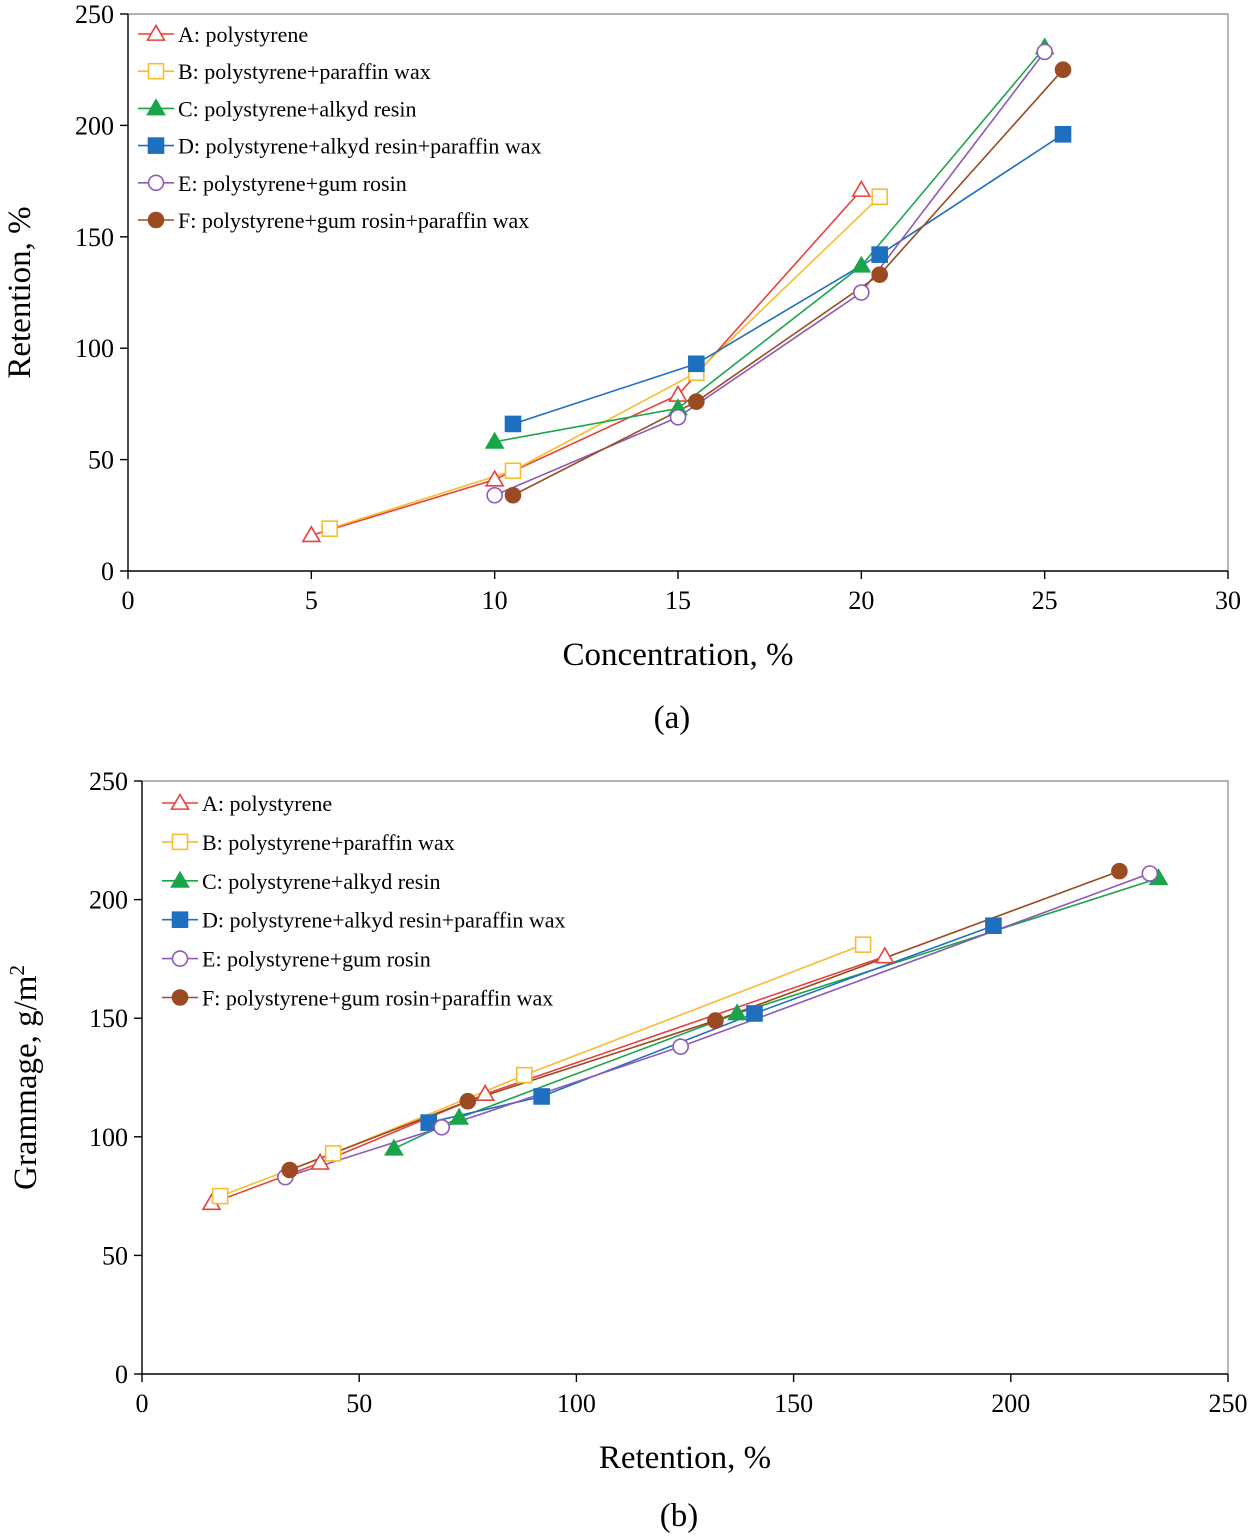 This screenshot has width=1252, height=1539. What do you see at coordinates (672, 718) in the screenshot?
I see `chart-a-caption: (a)` at bounding box center [672, 718].